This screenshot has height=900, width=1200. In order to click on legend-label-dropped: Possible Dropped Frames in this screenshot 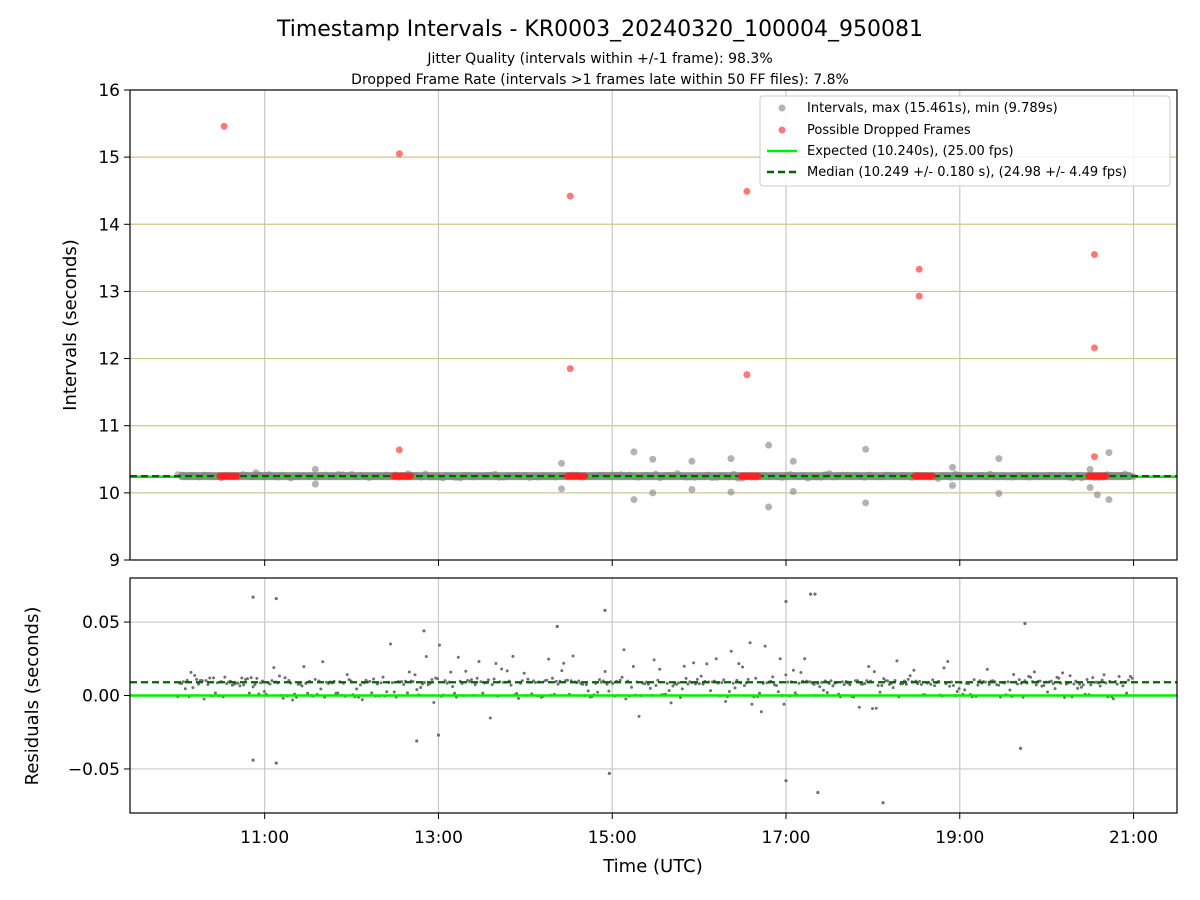, I will do `click(889, 130)`.